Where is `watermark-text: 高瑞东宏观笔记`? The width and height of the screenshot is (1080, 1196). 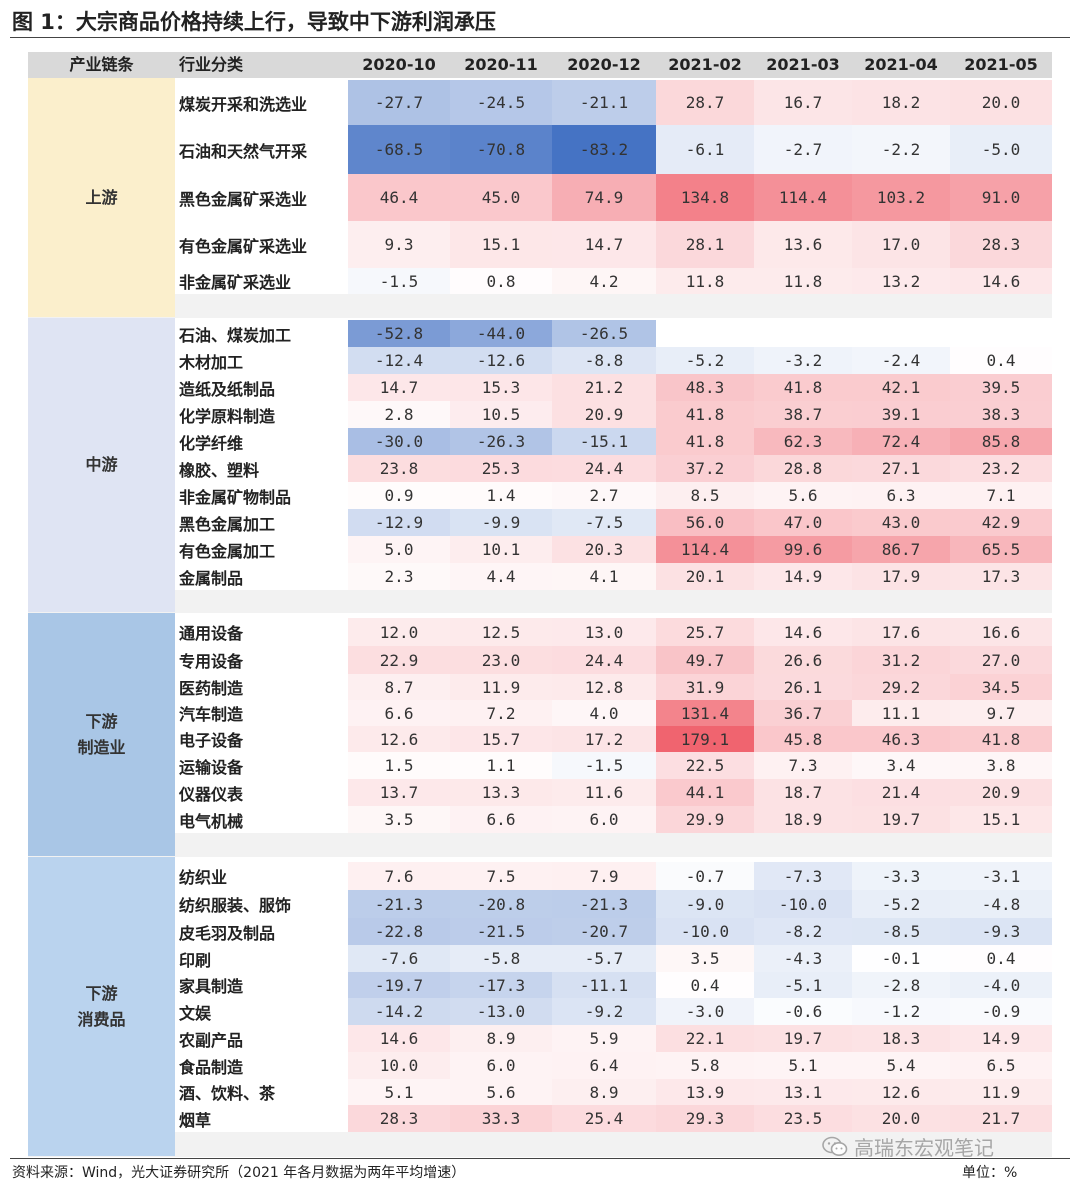 watermark-text: 高瑞东宏观笔记 is located at coordinates (924, 1148).